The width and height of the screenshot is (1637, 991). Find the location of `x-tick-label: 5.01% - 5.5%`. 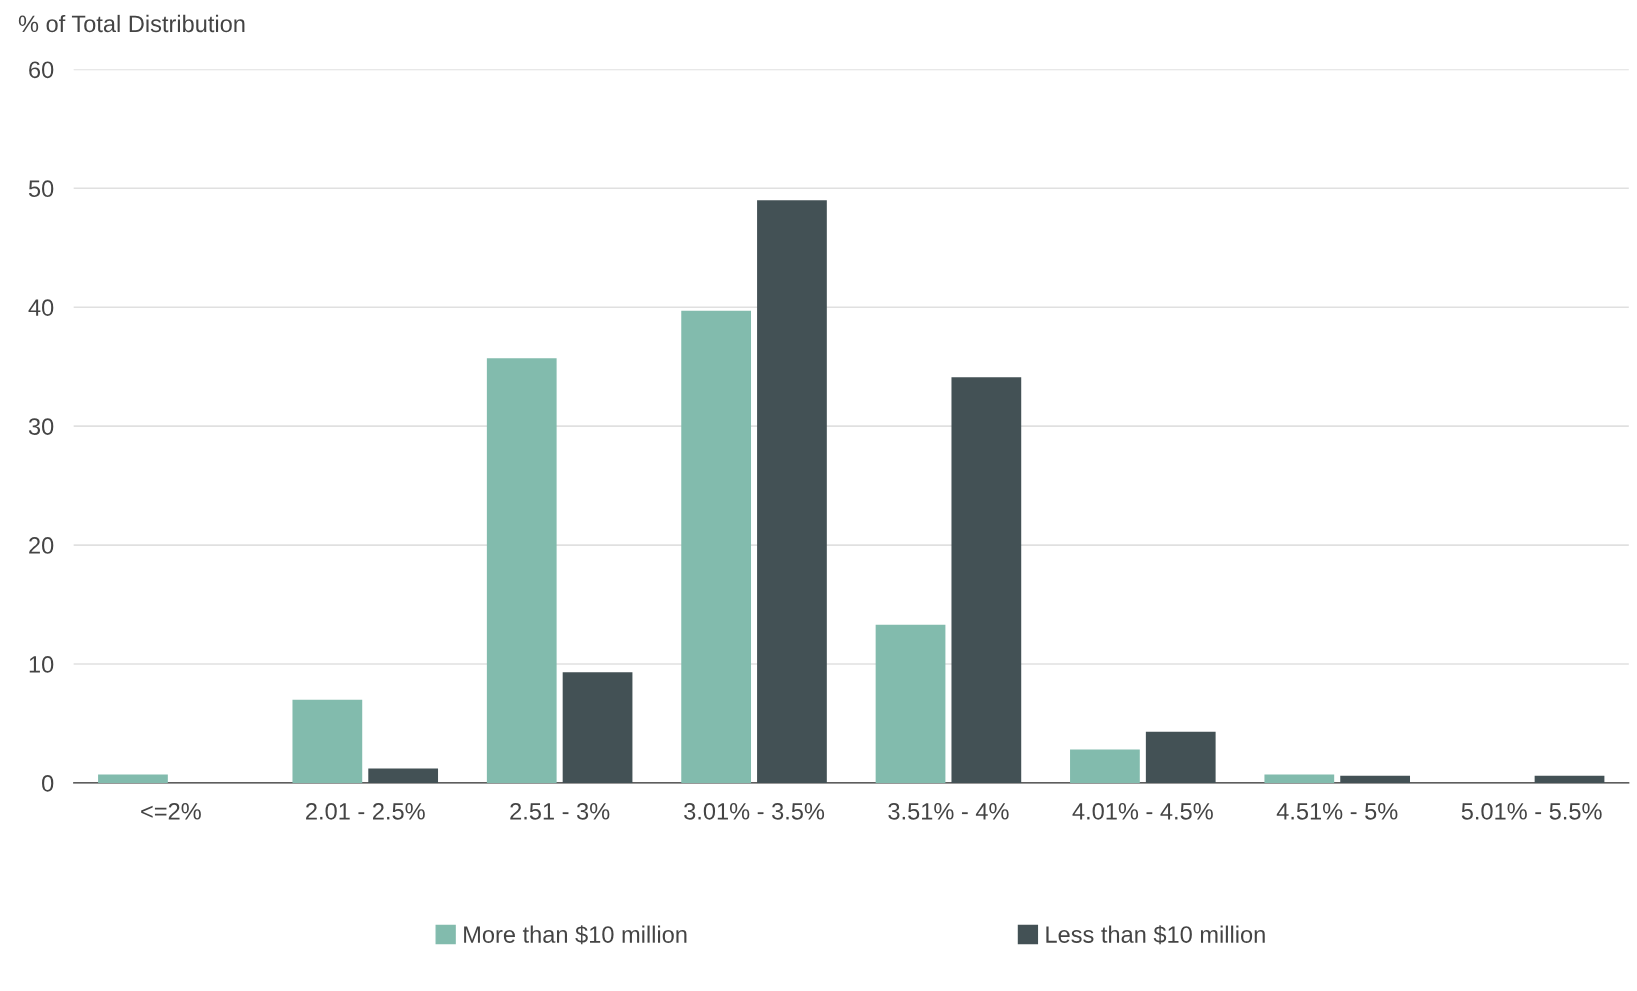

x-tick-label: 5.01% - 5.5% is located at coordinates (1531, 811).